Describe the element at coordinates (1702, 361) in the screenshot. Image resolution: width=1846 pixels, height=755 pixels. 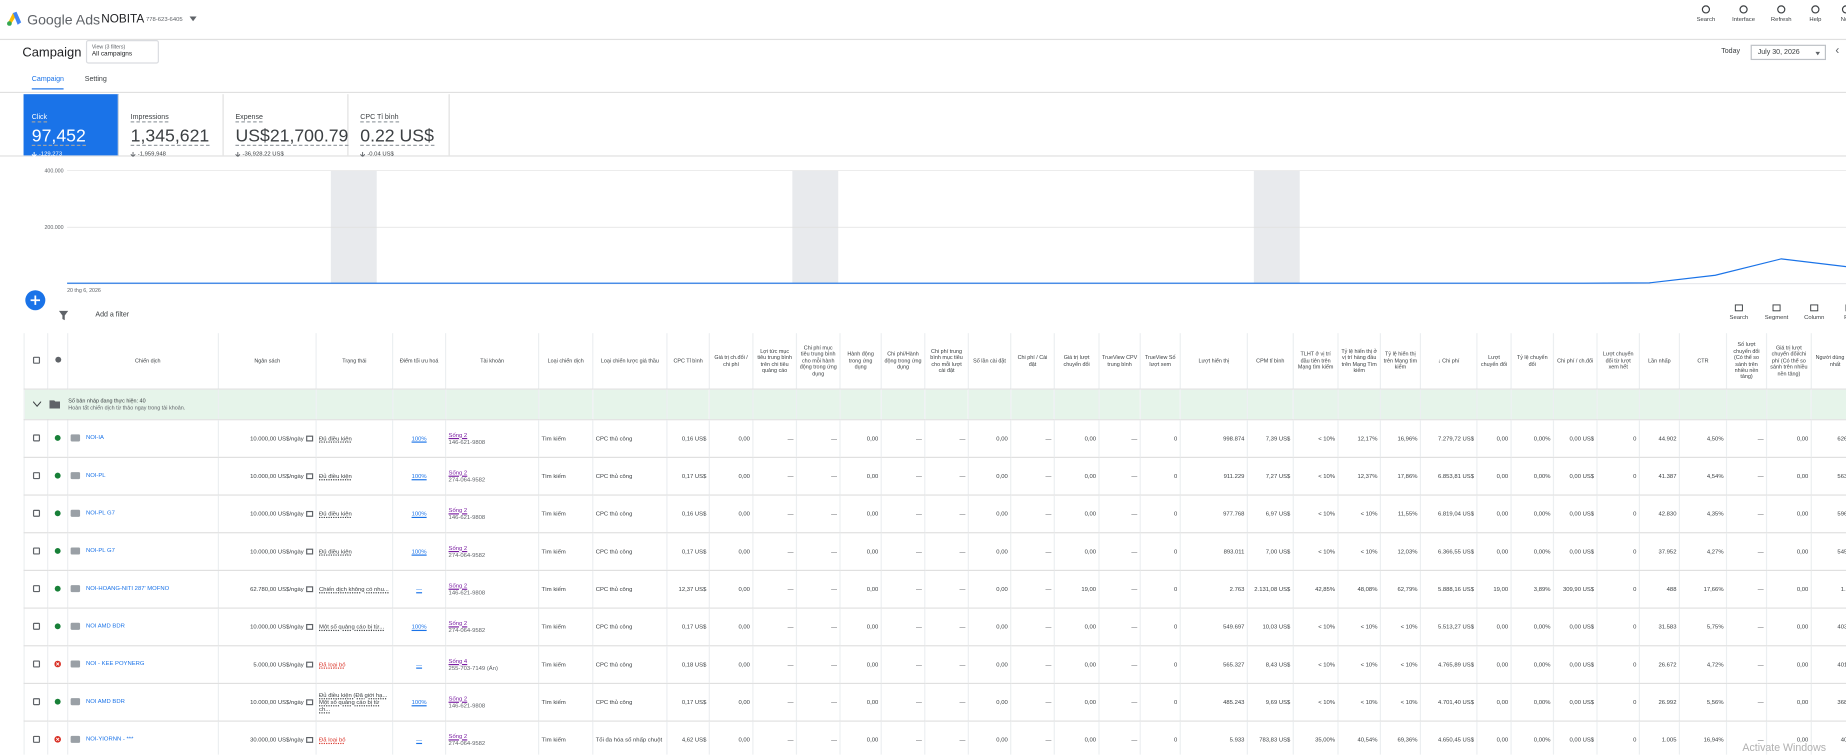
I see `column-header: CTR` at that location.